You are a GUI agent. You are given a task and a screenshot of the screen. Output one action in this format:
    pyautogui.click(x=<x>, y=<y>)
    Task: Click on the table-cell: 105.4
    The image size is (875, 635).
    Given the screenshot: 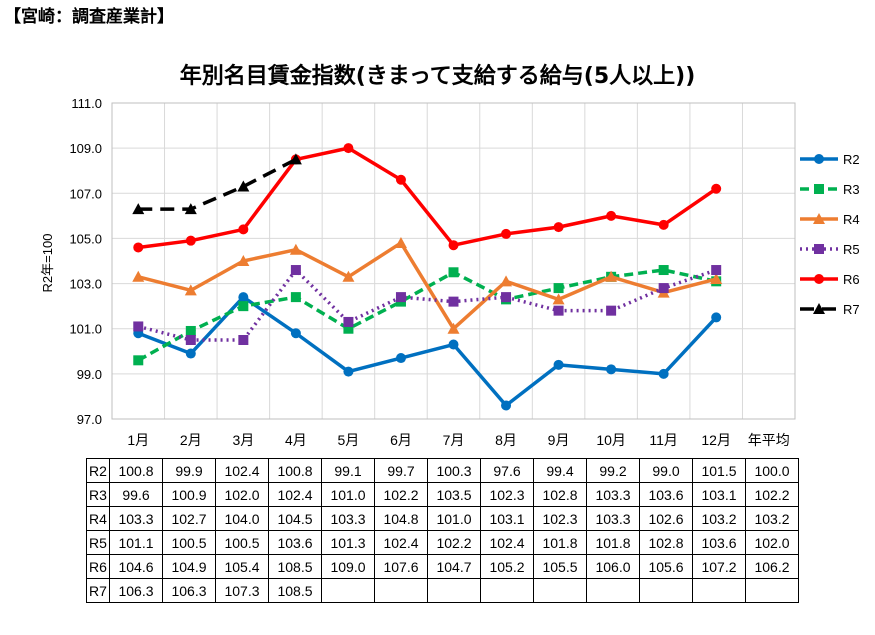 What is the action you would take?
    pyautogui.click(x=242, y=566)
    